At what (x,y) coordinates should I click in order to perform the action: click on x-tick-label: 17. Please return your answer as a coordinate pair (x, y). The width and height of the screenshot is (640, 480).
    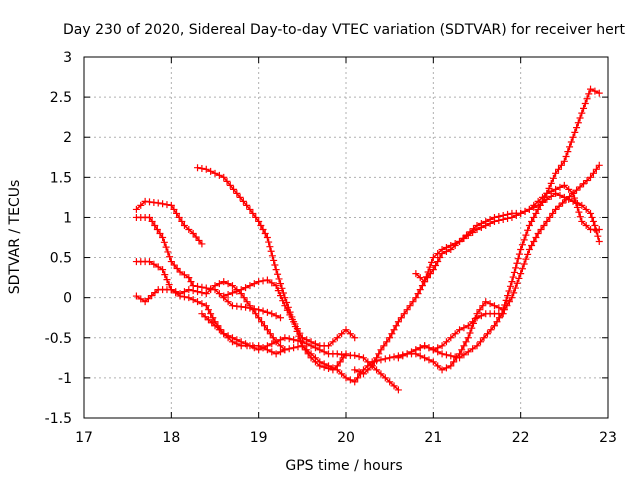
    Looking at the image, I should click on (84, 438).